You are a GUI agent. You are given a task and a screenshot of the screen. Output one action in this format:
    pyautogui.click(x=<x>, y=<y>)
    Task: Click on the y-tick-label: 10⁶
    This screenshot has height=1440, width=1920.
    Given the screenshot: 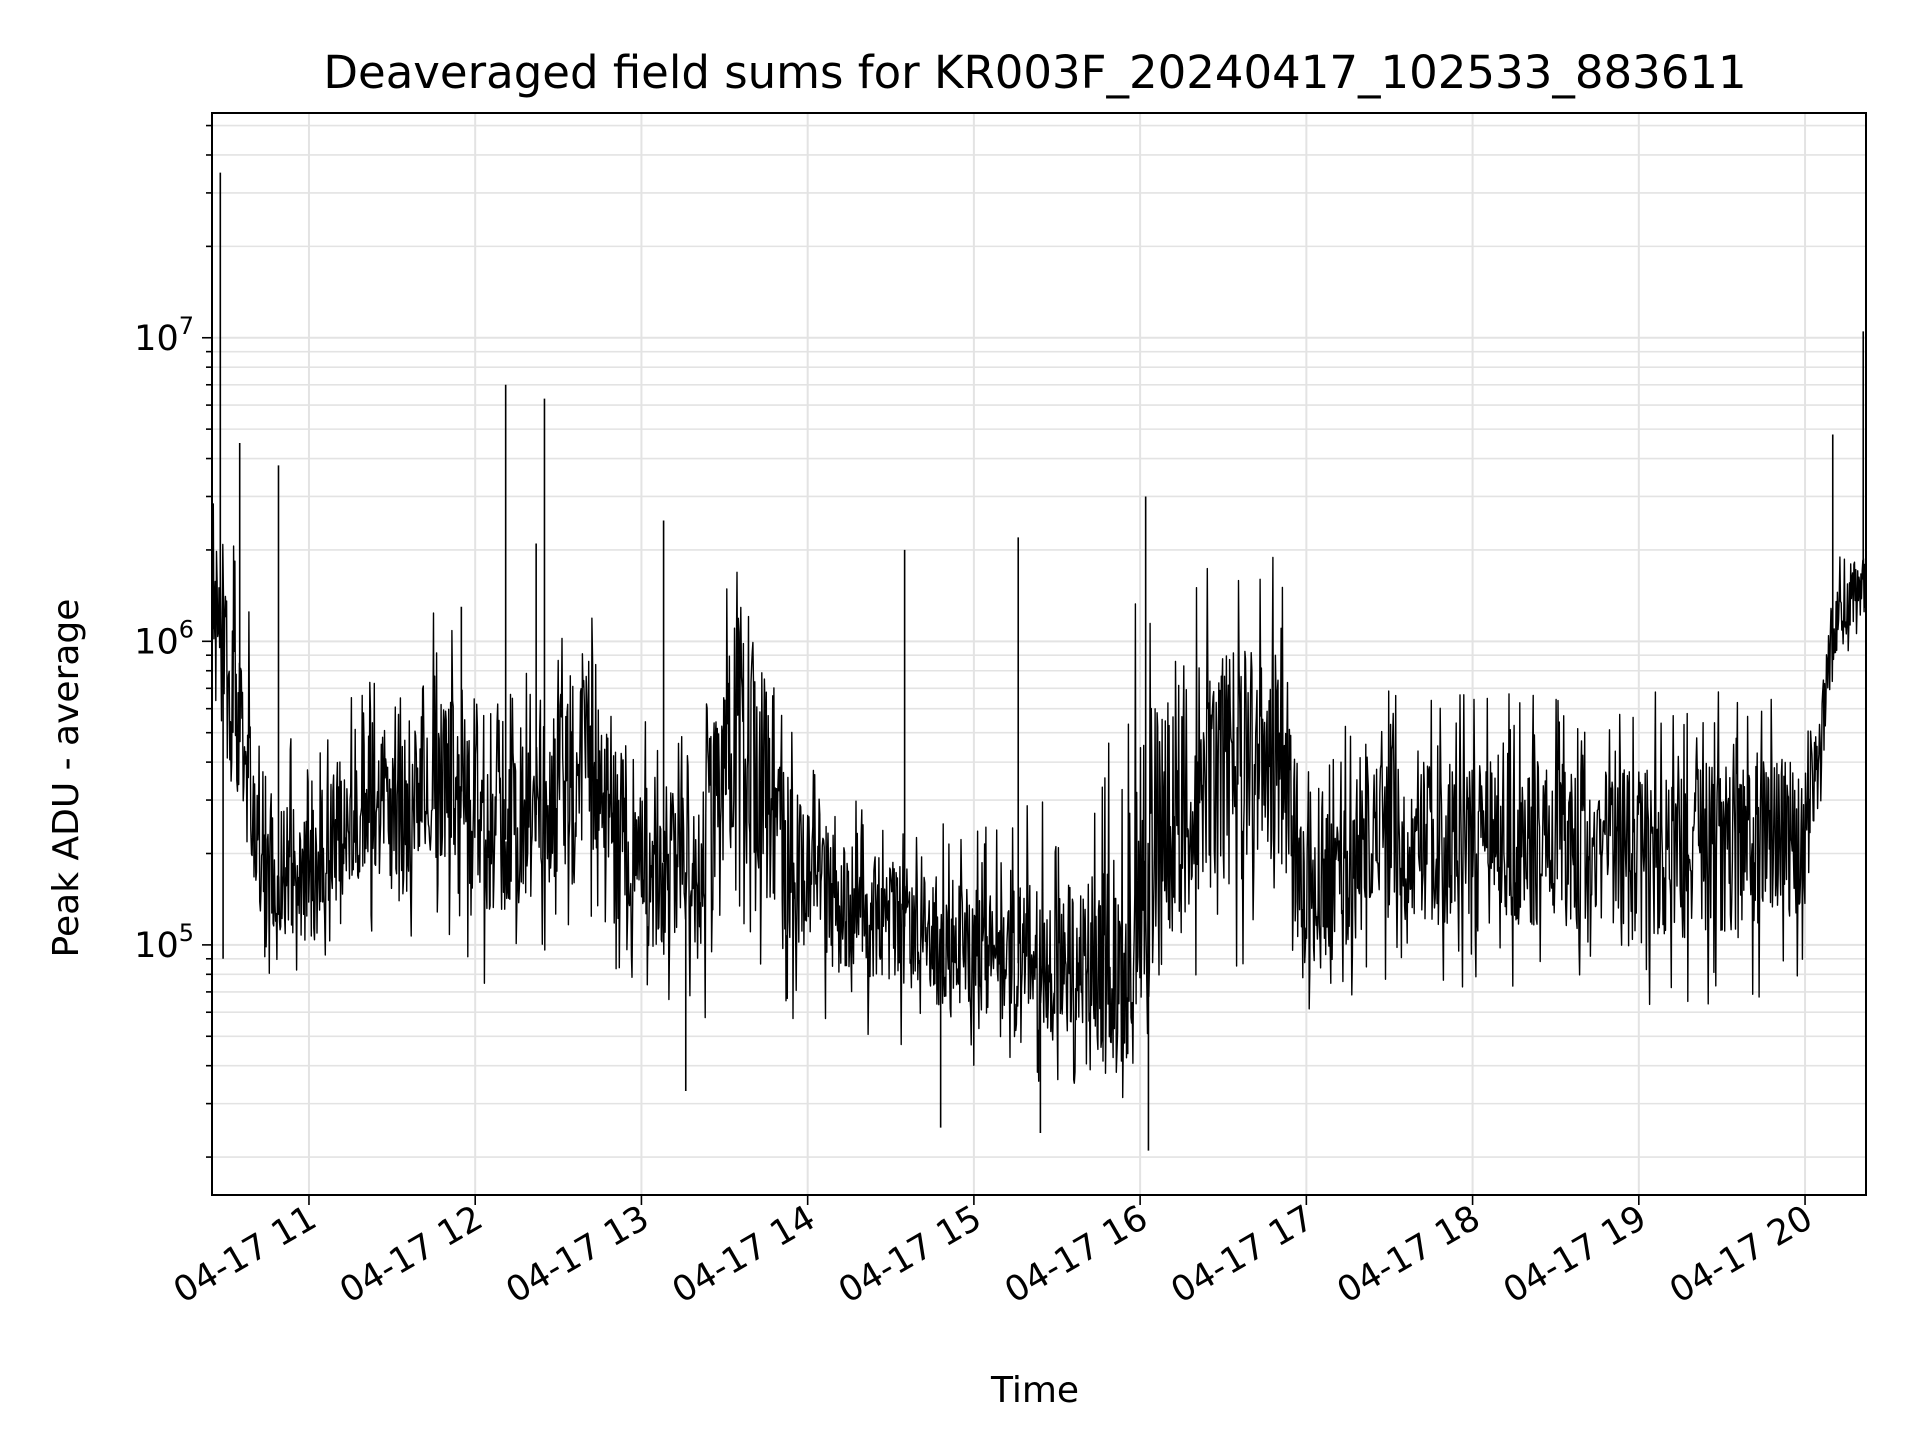 What is the action you would take?
    pyautogui.click(x=164, y=638)
    